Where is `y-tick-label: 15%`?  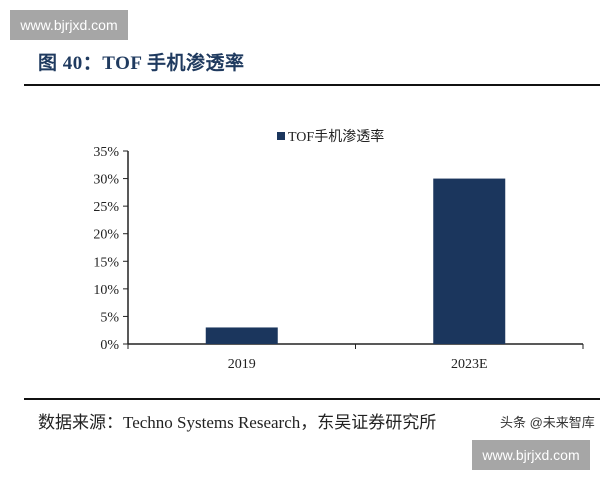
y-tick-label: 15% is located at coordinates (106, 262).